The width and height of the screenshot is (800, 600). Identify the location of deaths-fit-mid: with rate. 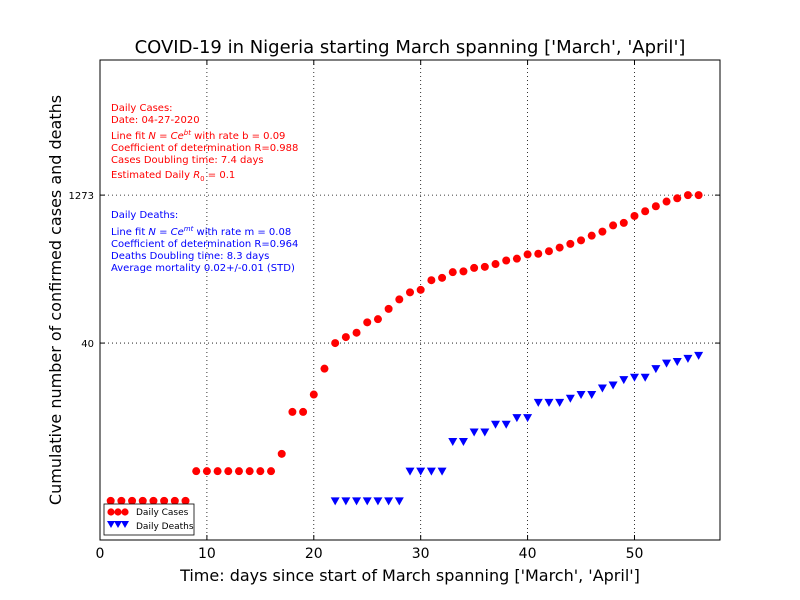
(218, 232).